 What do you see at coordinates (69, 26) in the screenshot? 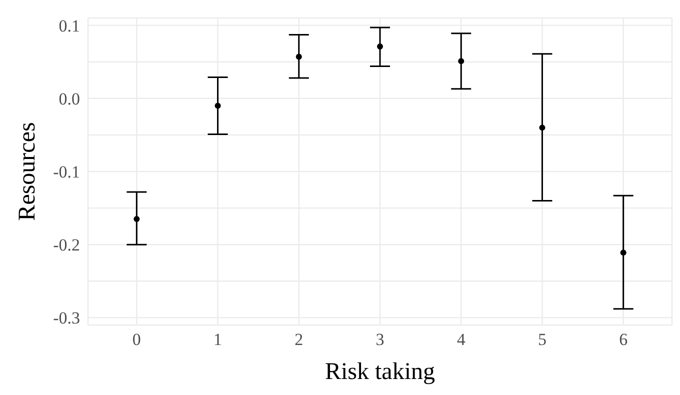
I see `y-tick-label: 0.1` at bounding box center [69, 26].